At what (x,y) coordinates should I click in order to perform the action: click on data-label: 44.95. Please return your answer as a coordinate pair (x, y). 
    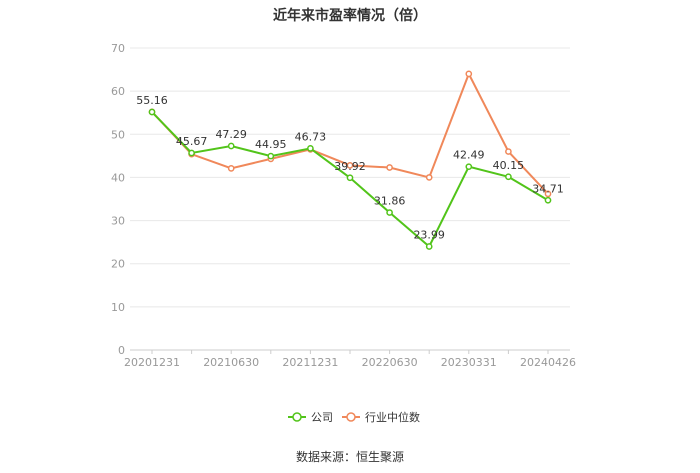
    Looking at the image, I should click on (271, 144).